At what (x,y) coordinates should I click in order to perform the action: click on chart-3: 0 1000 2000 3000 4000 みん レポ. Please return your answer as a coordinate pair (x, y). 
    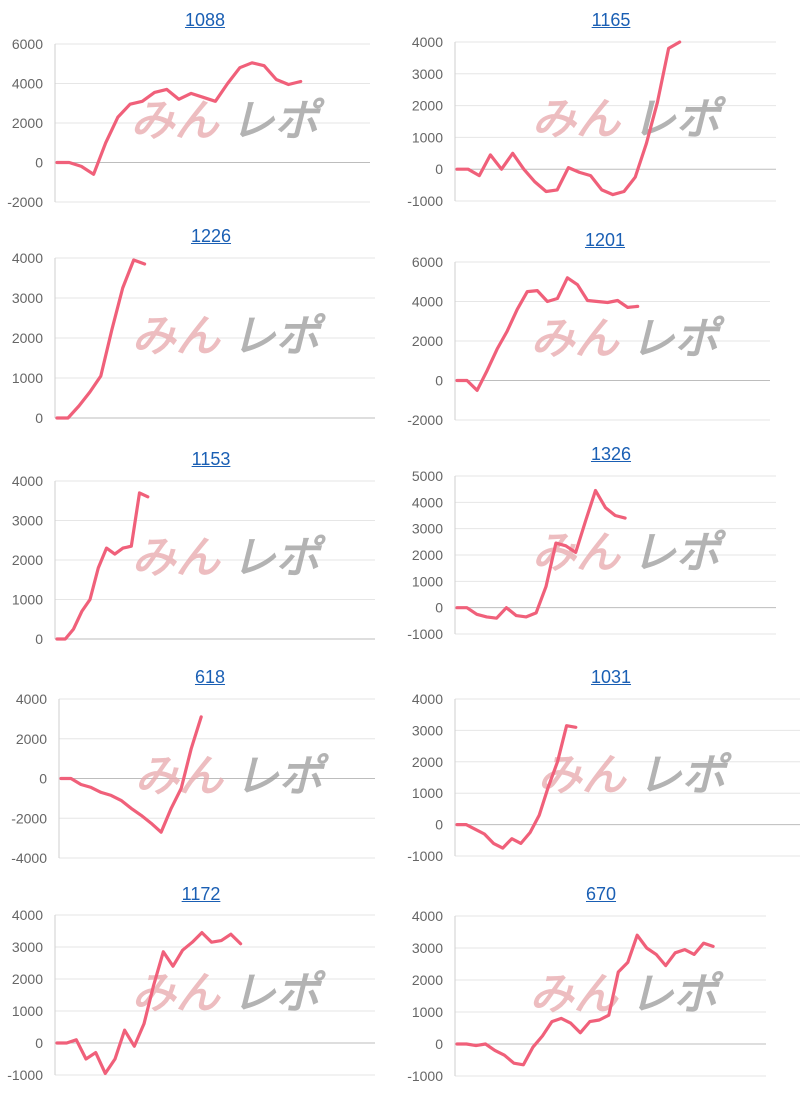
    Looking at the image, I should click on (193, 338).